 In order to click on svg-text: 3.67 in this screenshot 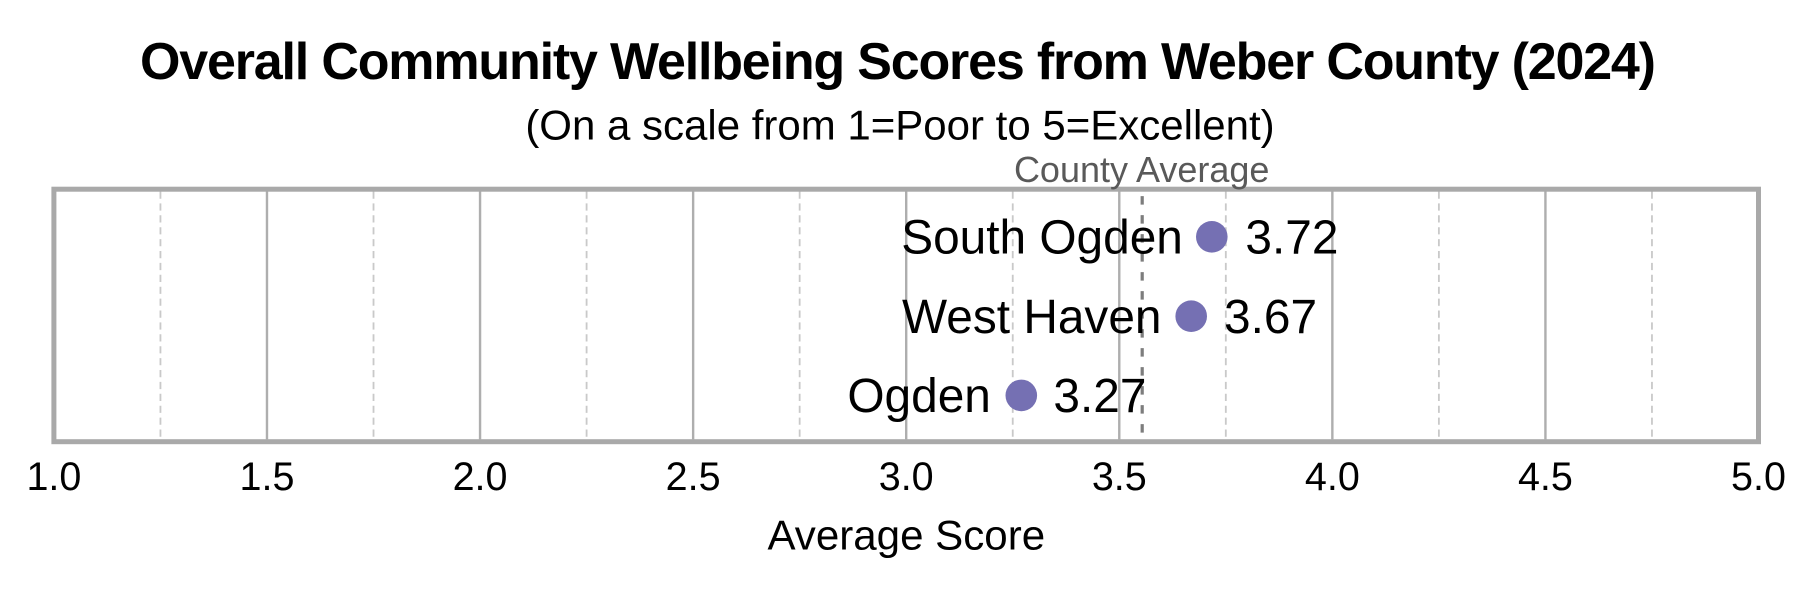, I will do `click(1270, 317)`.